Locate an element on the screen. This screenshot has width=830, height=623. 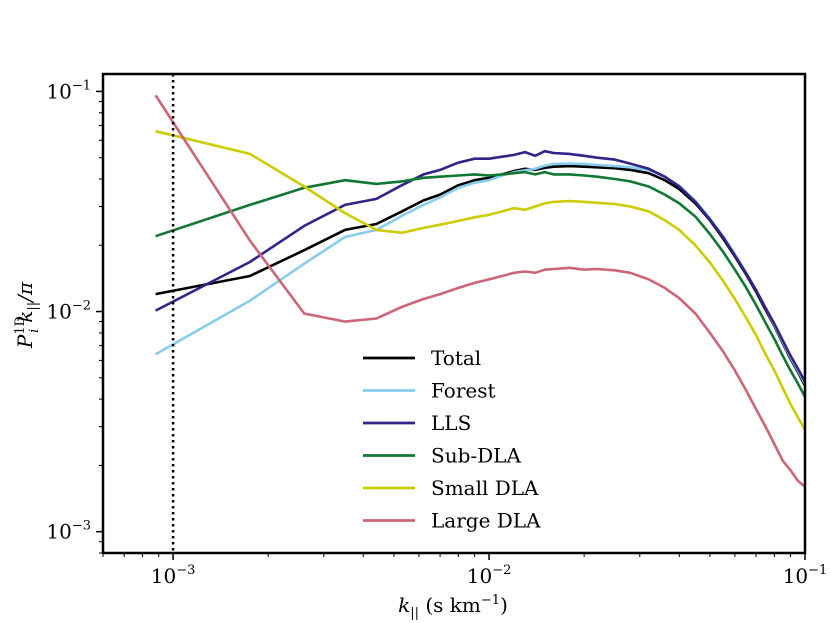
legend-label: Sub-DLA is located at coordinates (476, 456).